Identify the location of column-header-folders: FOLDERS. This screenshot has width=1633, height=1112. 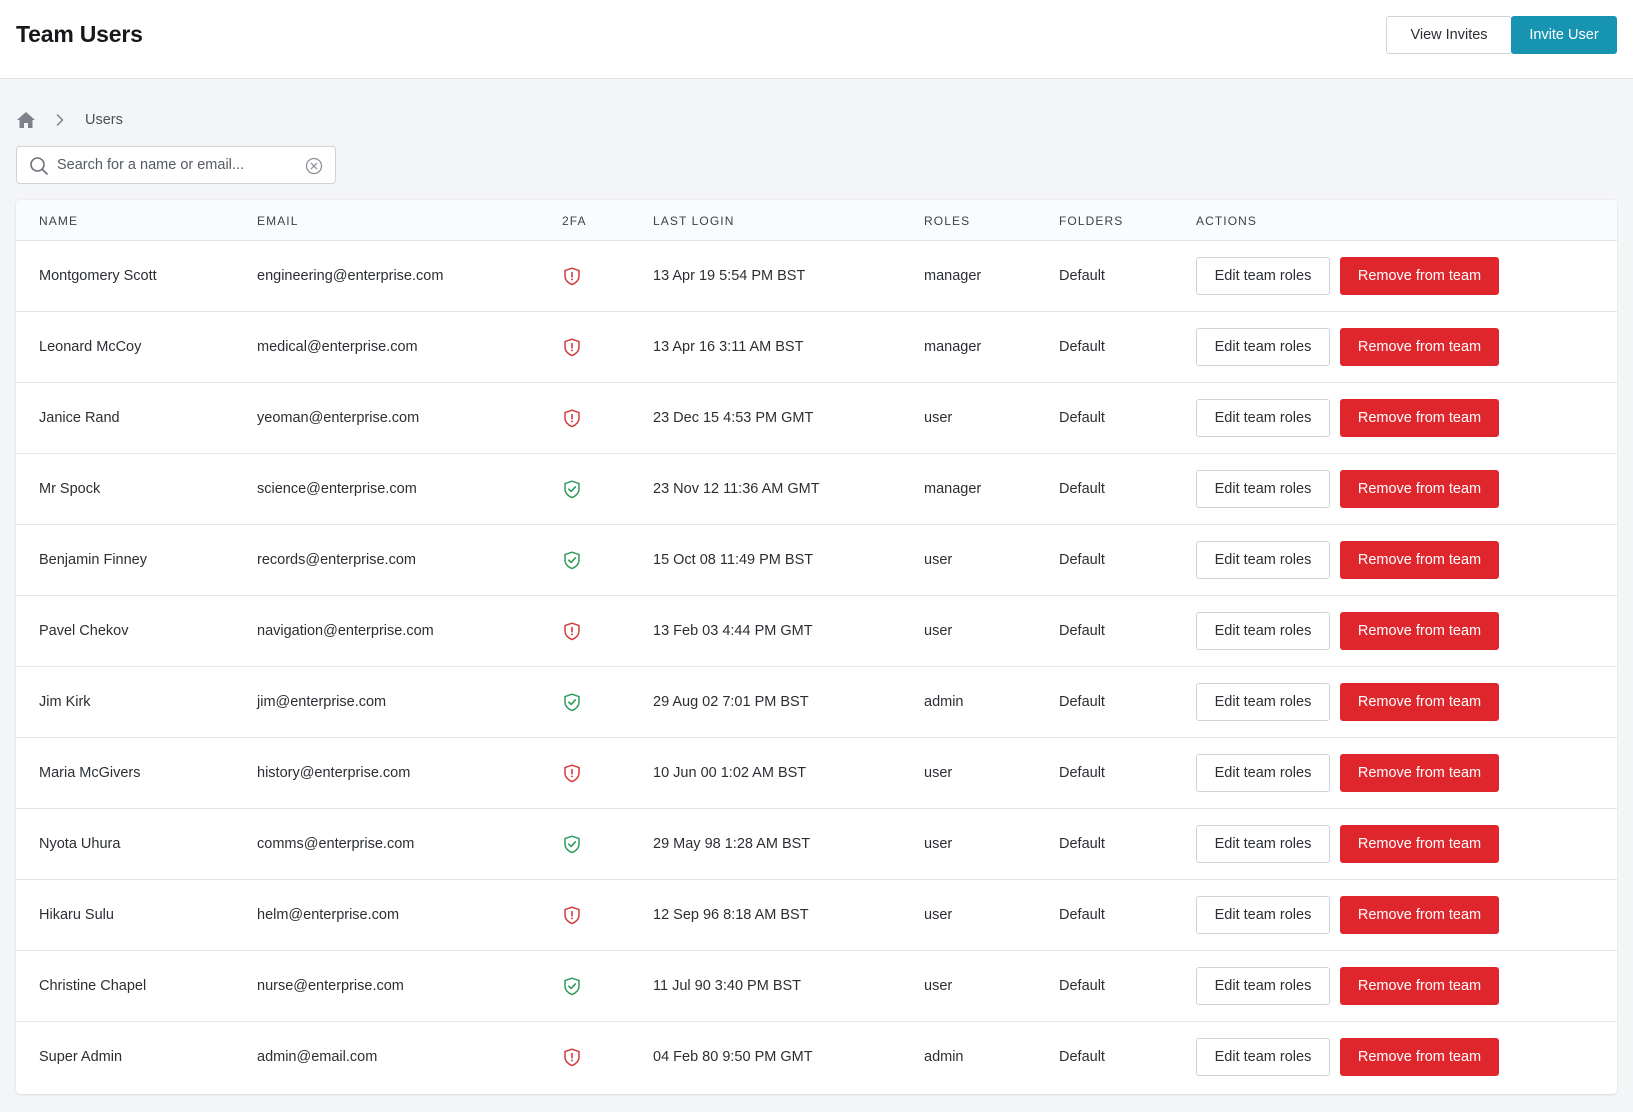
(1091, 221).